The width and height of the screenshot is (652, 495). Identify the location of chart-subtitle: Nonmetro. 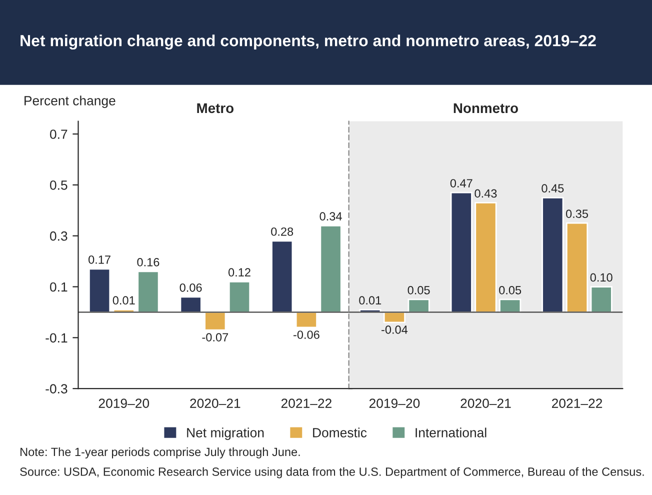
(486, 108).